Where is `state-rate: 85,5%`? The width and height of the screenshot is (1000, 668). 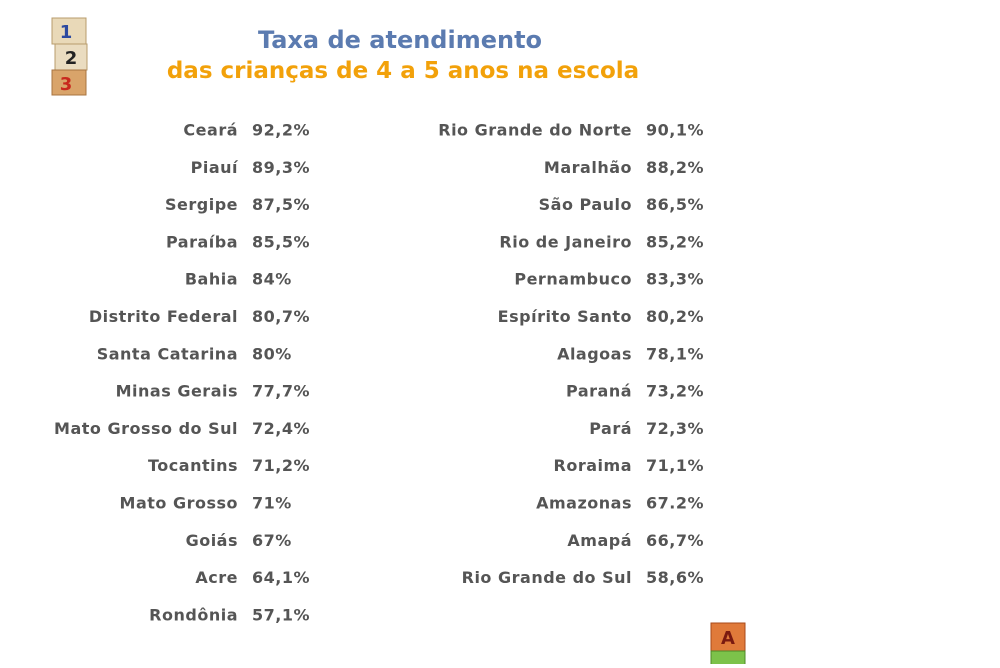
state-rate: 85,5% is located at coordinates (281, 241).